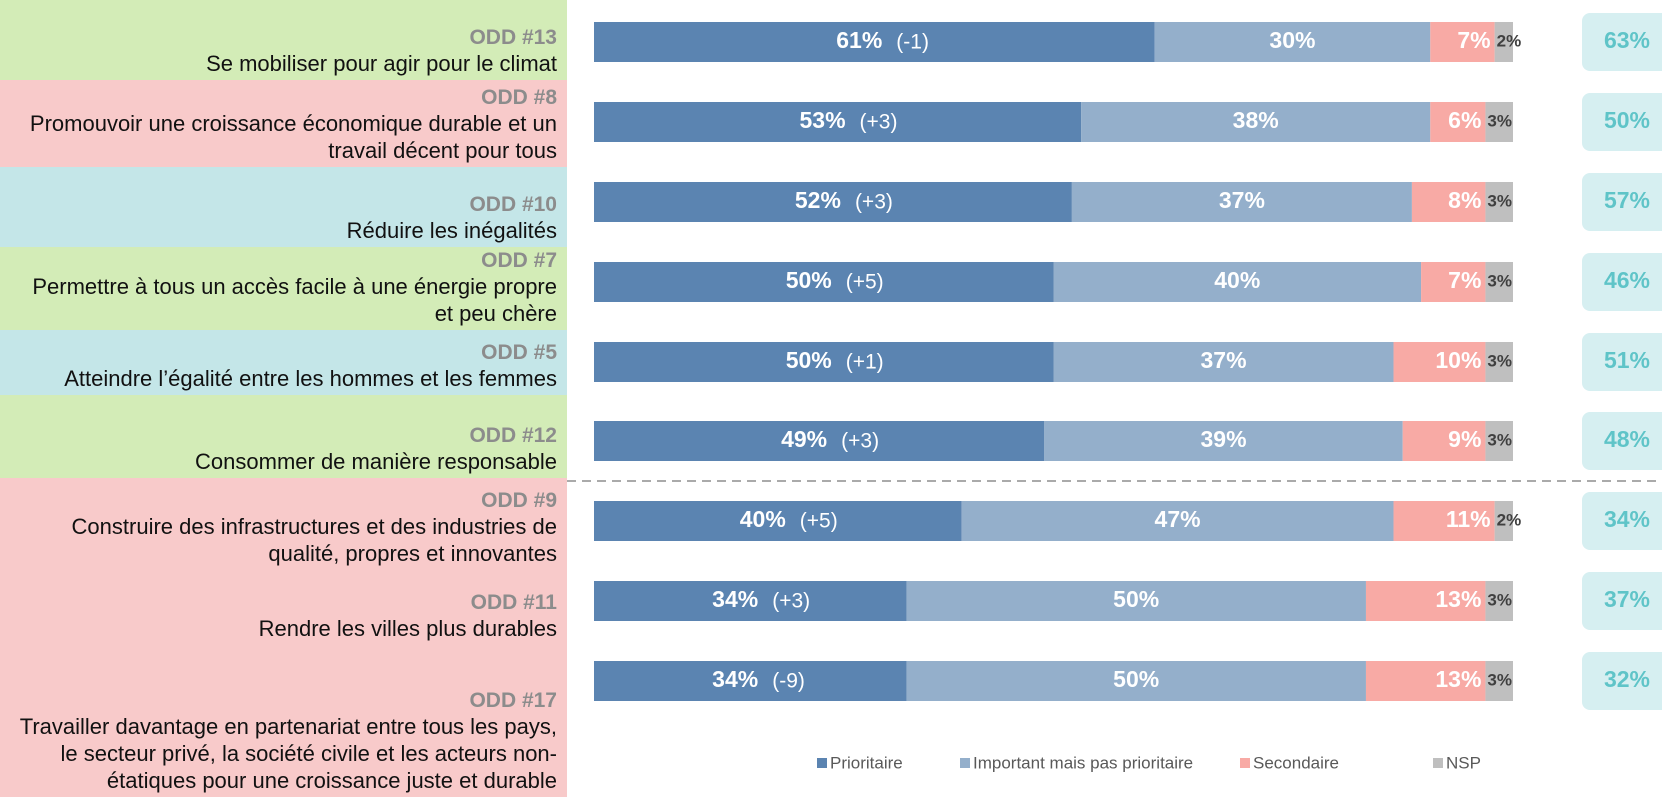 This screenshot has height=797, width=1662. I want to click on value-label: 6%, so click(1464, 120).